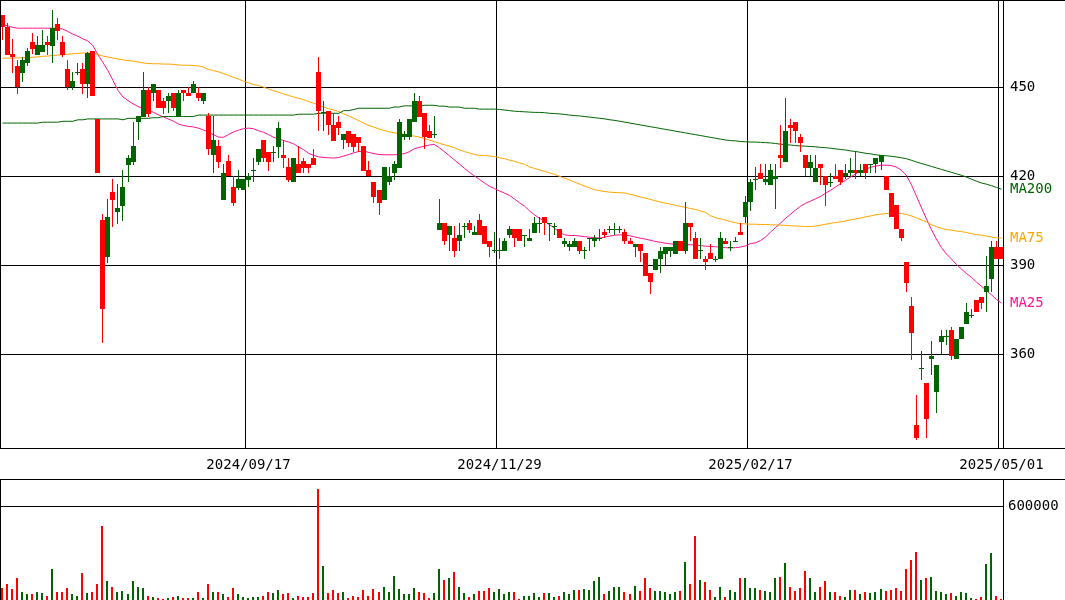 The width and height of the screenshot is (1065, 600). Describe the element at coordinates (1027, 236) in the screenshot. I see `series-label: MA75` at that location.